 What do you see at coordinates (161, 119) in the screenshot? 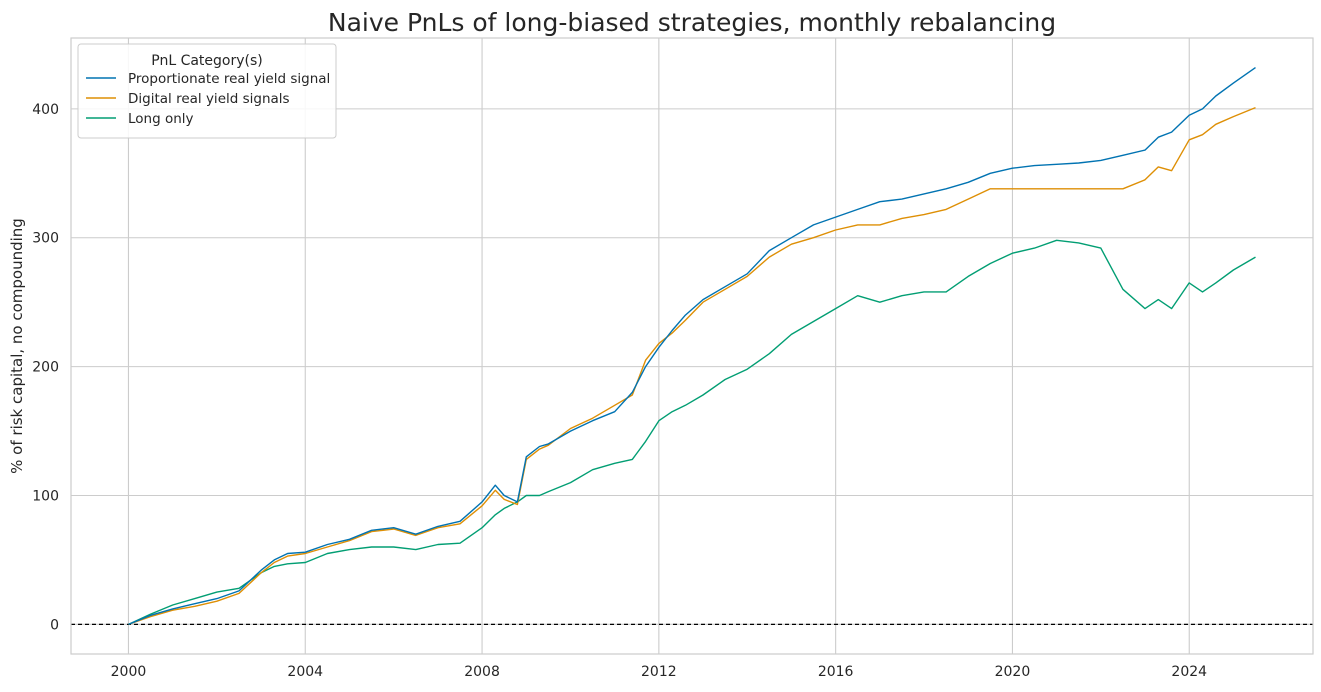
I see `legend-label: Long only` at bounding box center [161, 119].